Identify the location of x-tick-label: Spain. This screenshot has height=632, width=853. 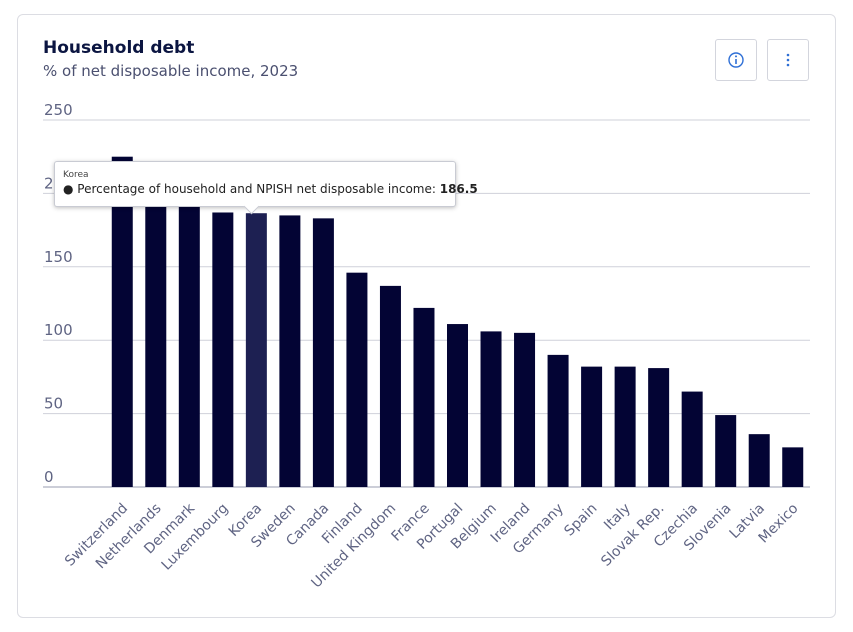
(580, 520).